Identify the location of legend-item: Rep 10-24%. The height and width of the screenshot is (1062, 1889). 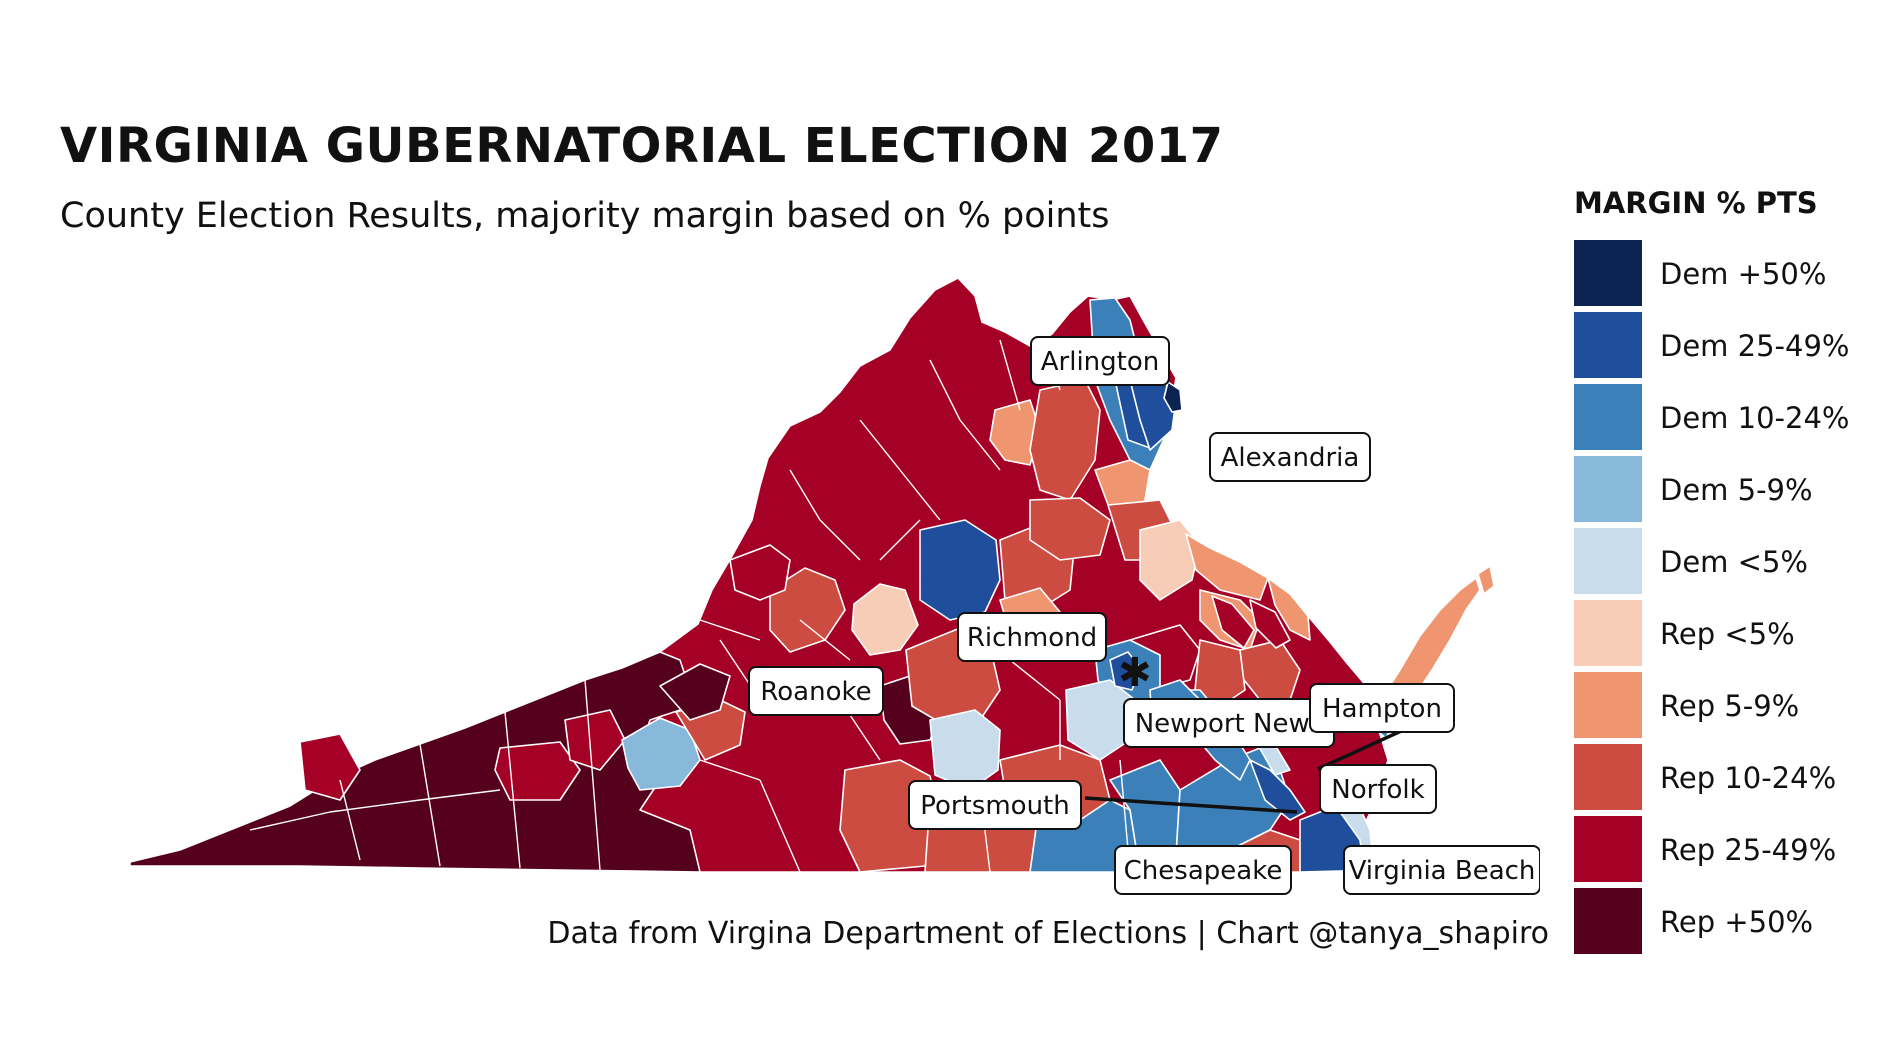
(1724, 778).